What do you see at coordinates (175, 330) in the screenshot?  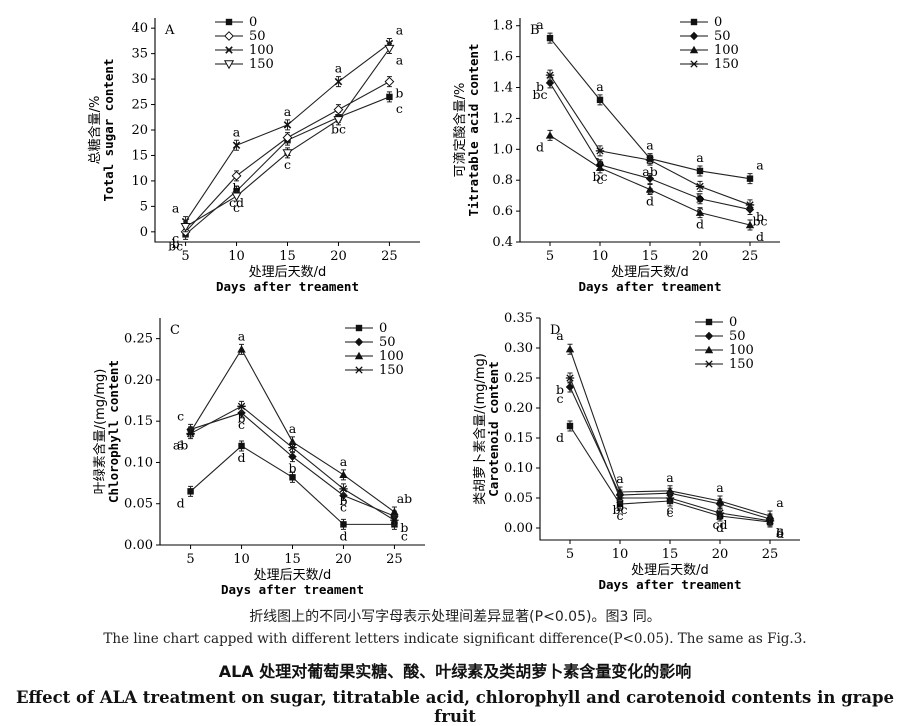 I see `panel-letter: C` at bounding box center [175, 330].